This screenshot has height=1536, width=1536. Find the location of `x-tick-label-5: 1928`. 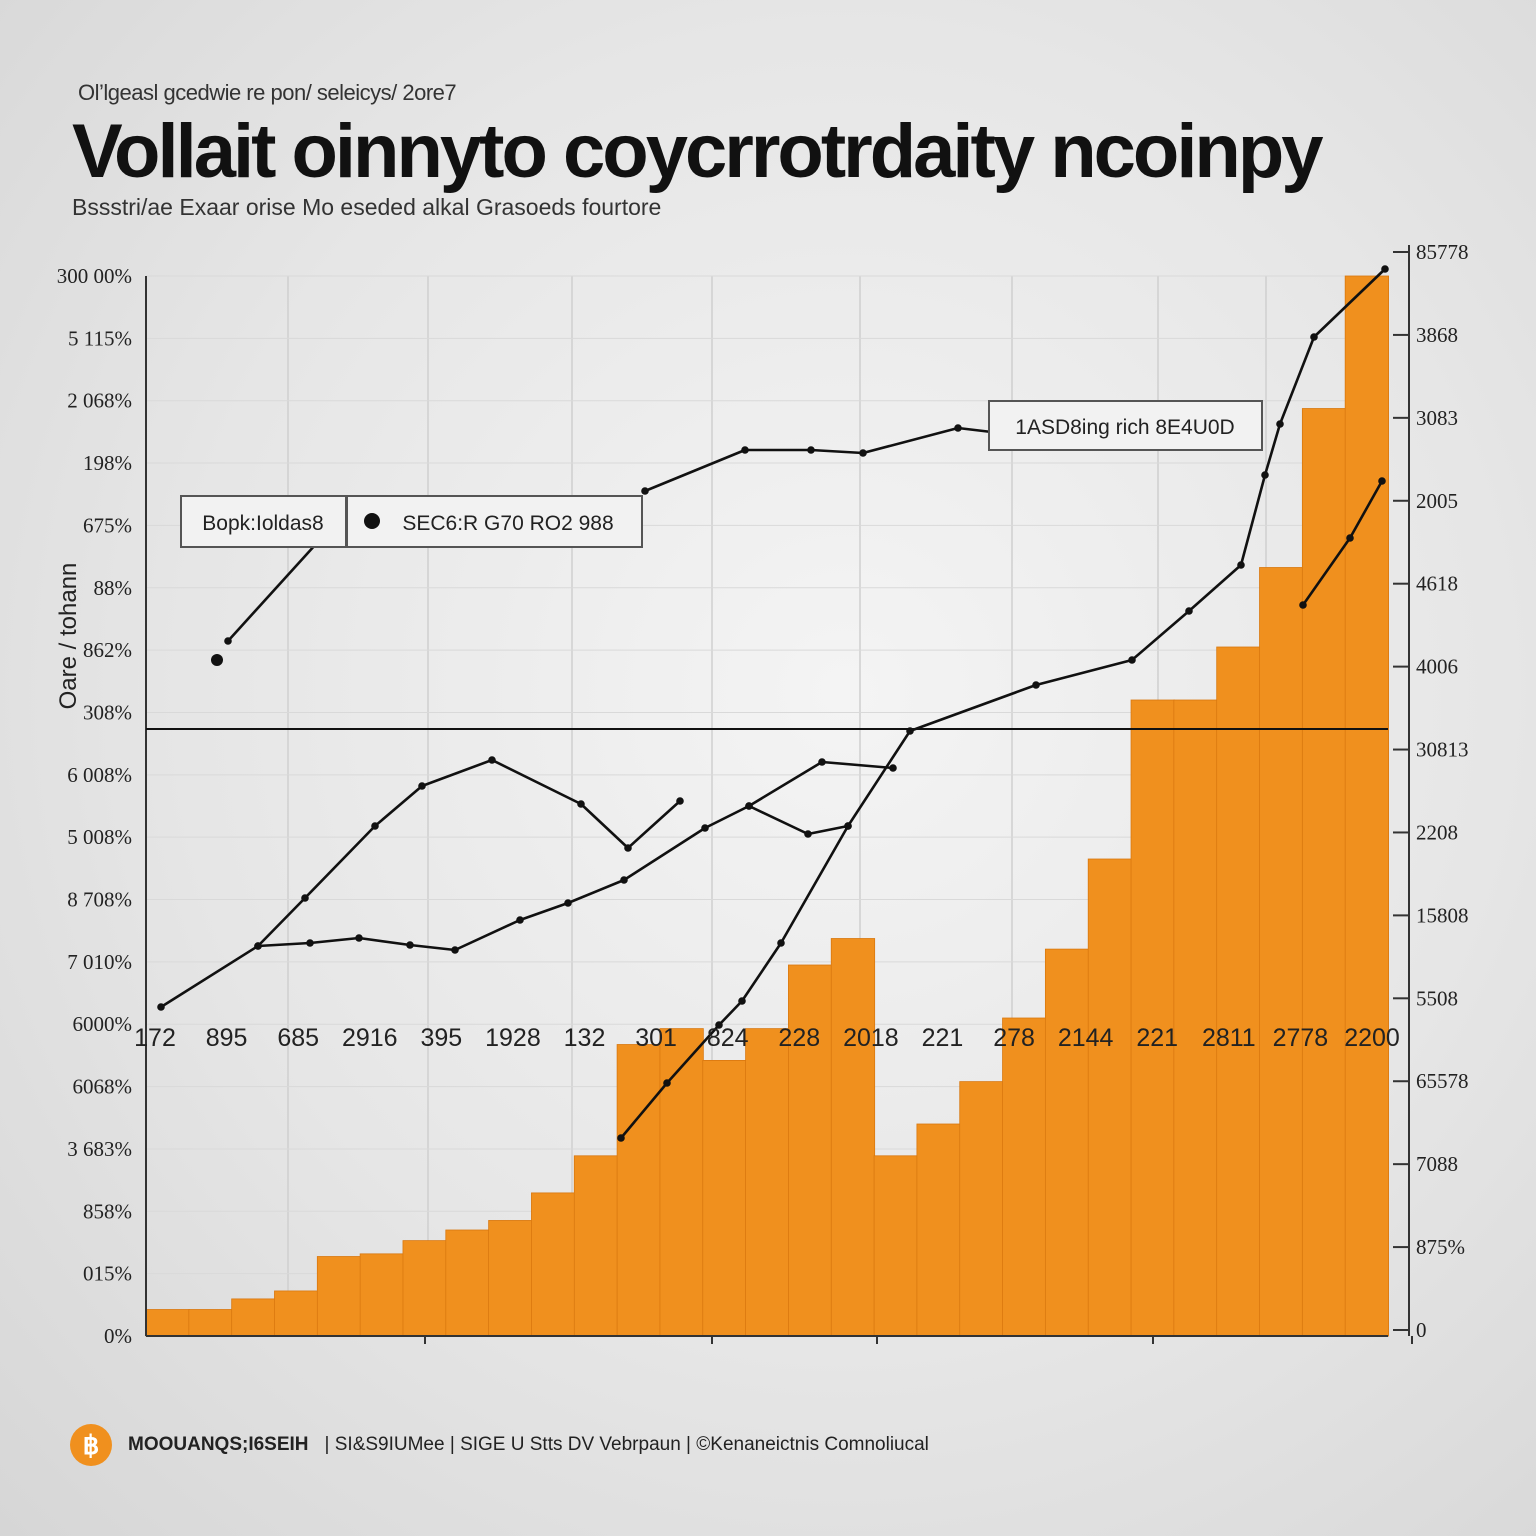

x-tick-label-5: 1928 is located at coordinates (513, 1038).